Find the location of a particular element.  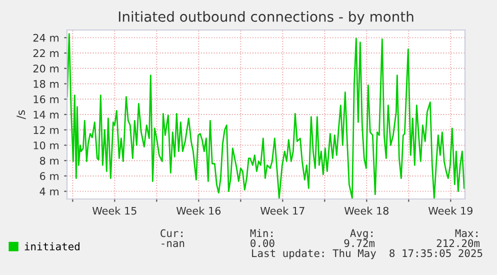

y-tick-label: 10 m is located at coordinates (46, 145).